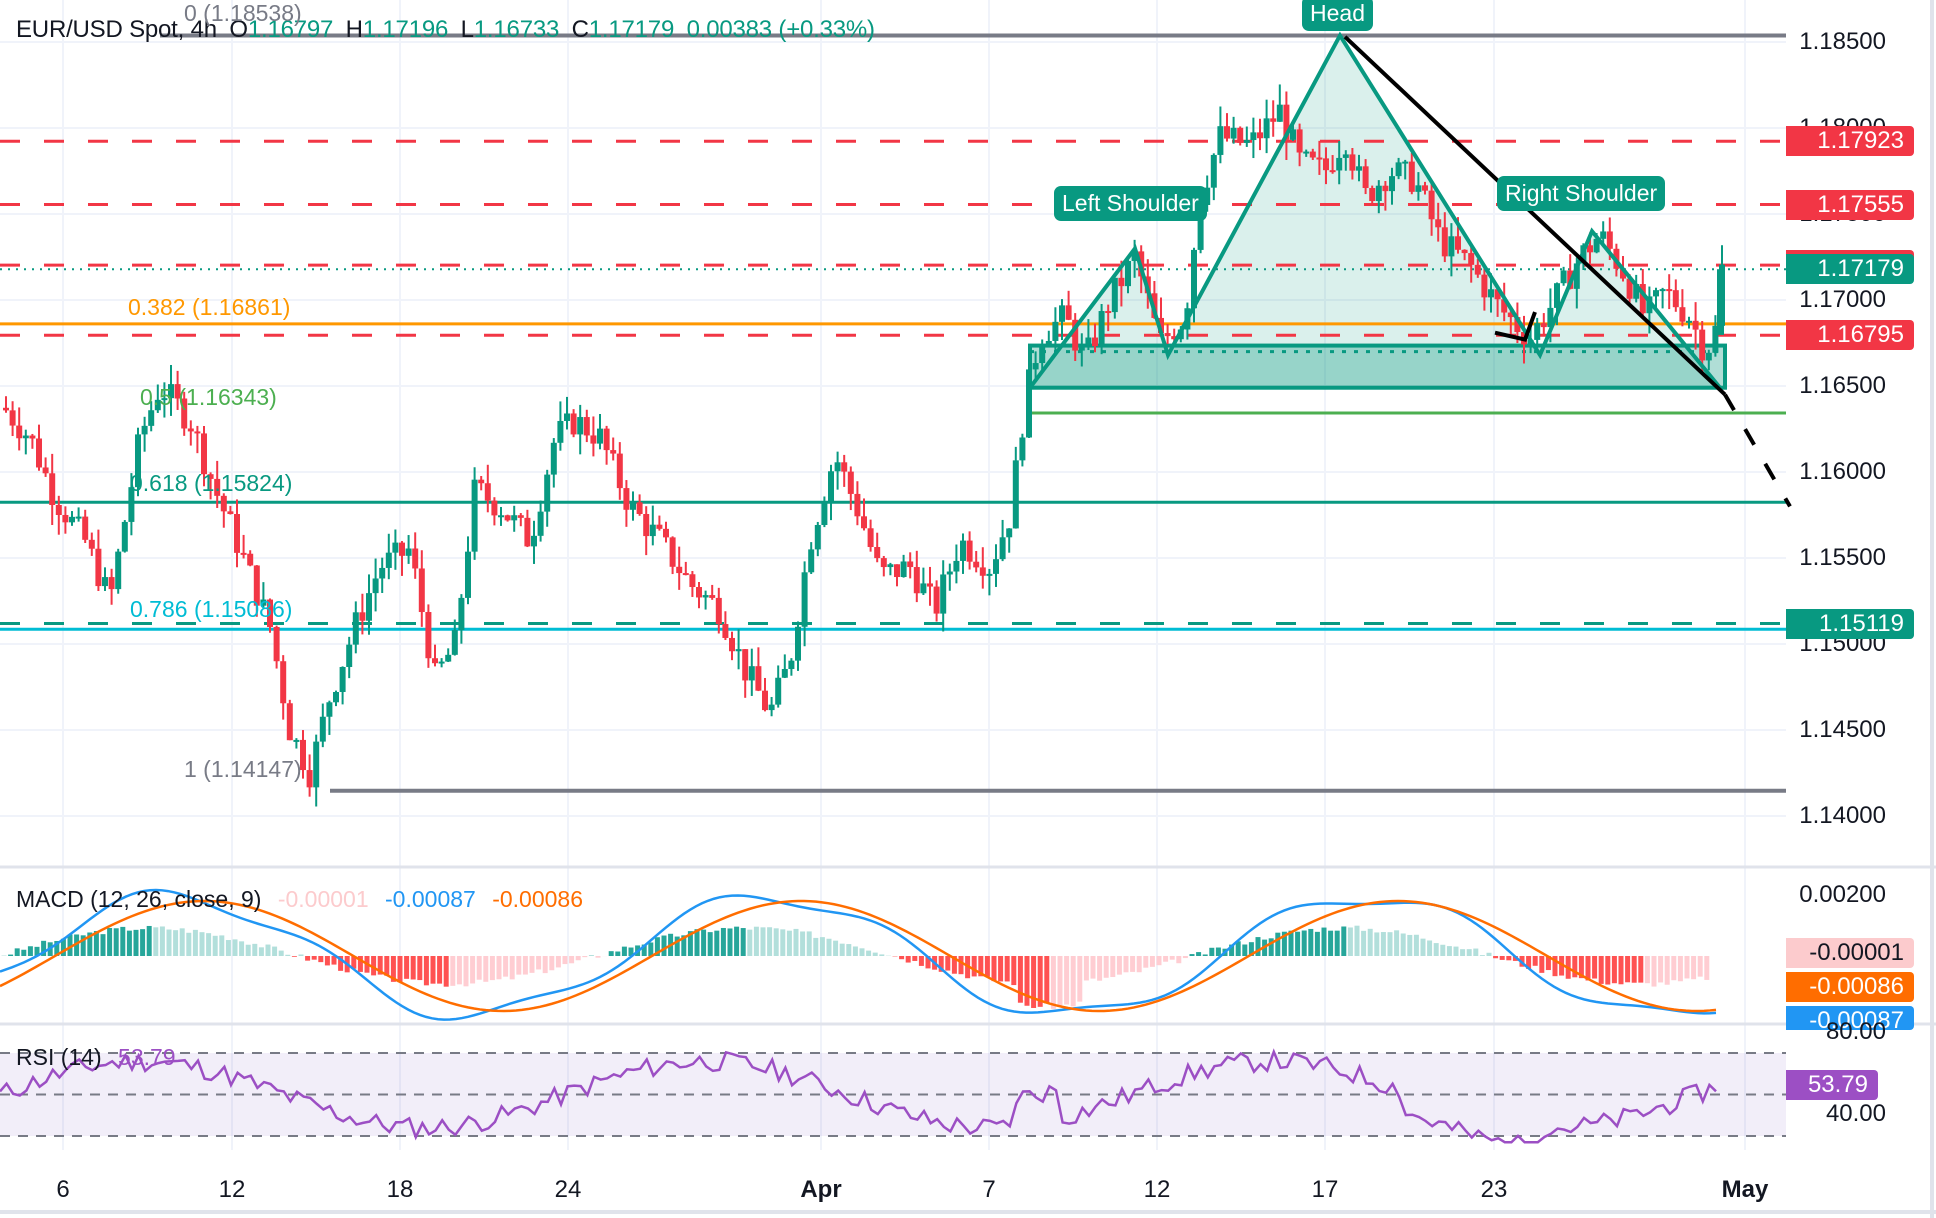 This screenshot has height=1218, width=1936. Describe the element at coordinates (400, 1189) in the screenshot. I see `time-axis-label: 18` at that location.